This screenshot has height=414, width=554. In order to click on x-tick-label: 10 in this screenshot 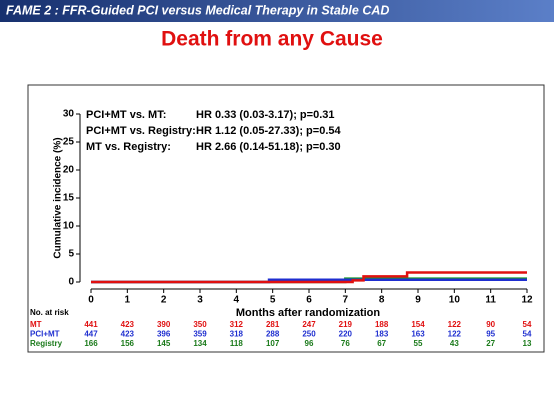, I will do `click(455, 300)`.